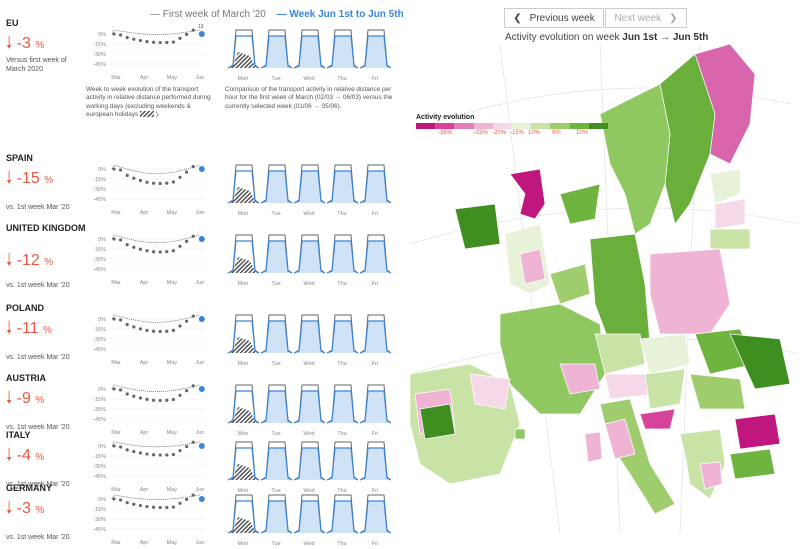  I want to click on y-tick-label: -45%, so click(99, 200).